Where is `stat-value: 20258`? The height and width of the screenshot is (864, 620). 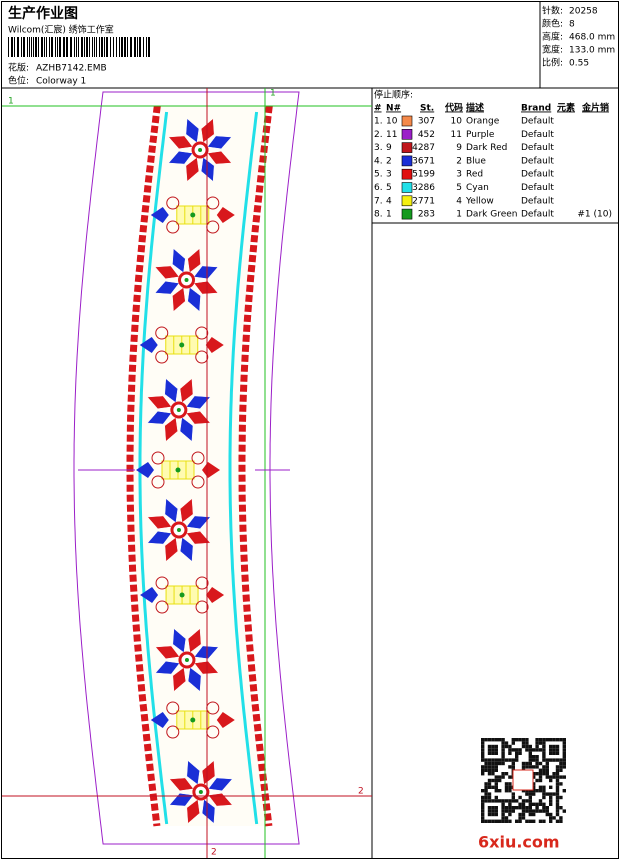 stat-value: 20258 is located at coordinates (583, 12).